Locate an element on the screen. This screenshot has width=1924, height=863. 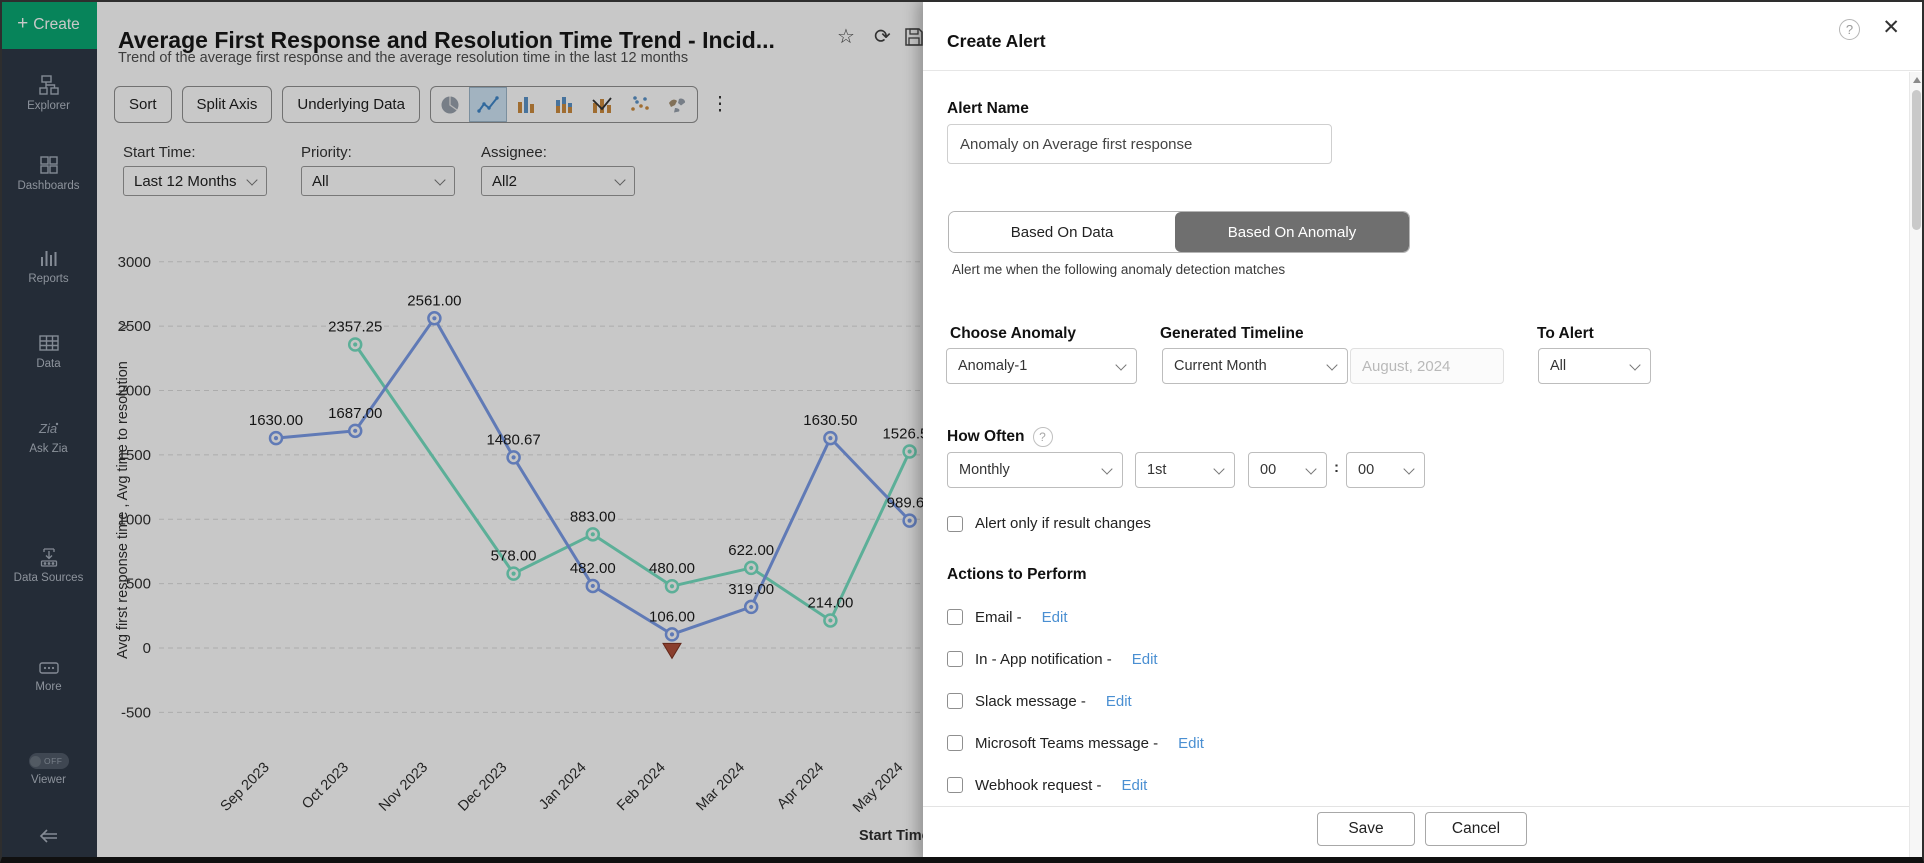
toggle-state-label: OFF is located at coordinates (53, 761).